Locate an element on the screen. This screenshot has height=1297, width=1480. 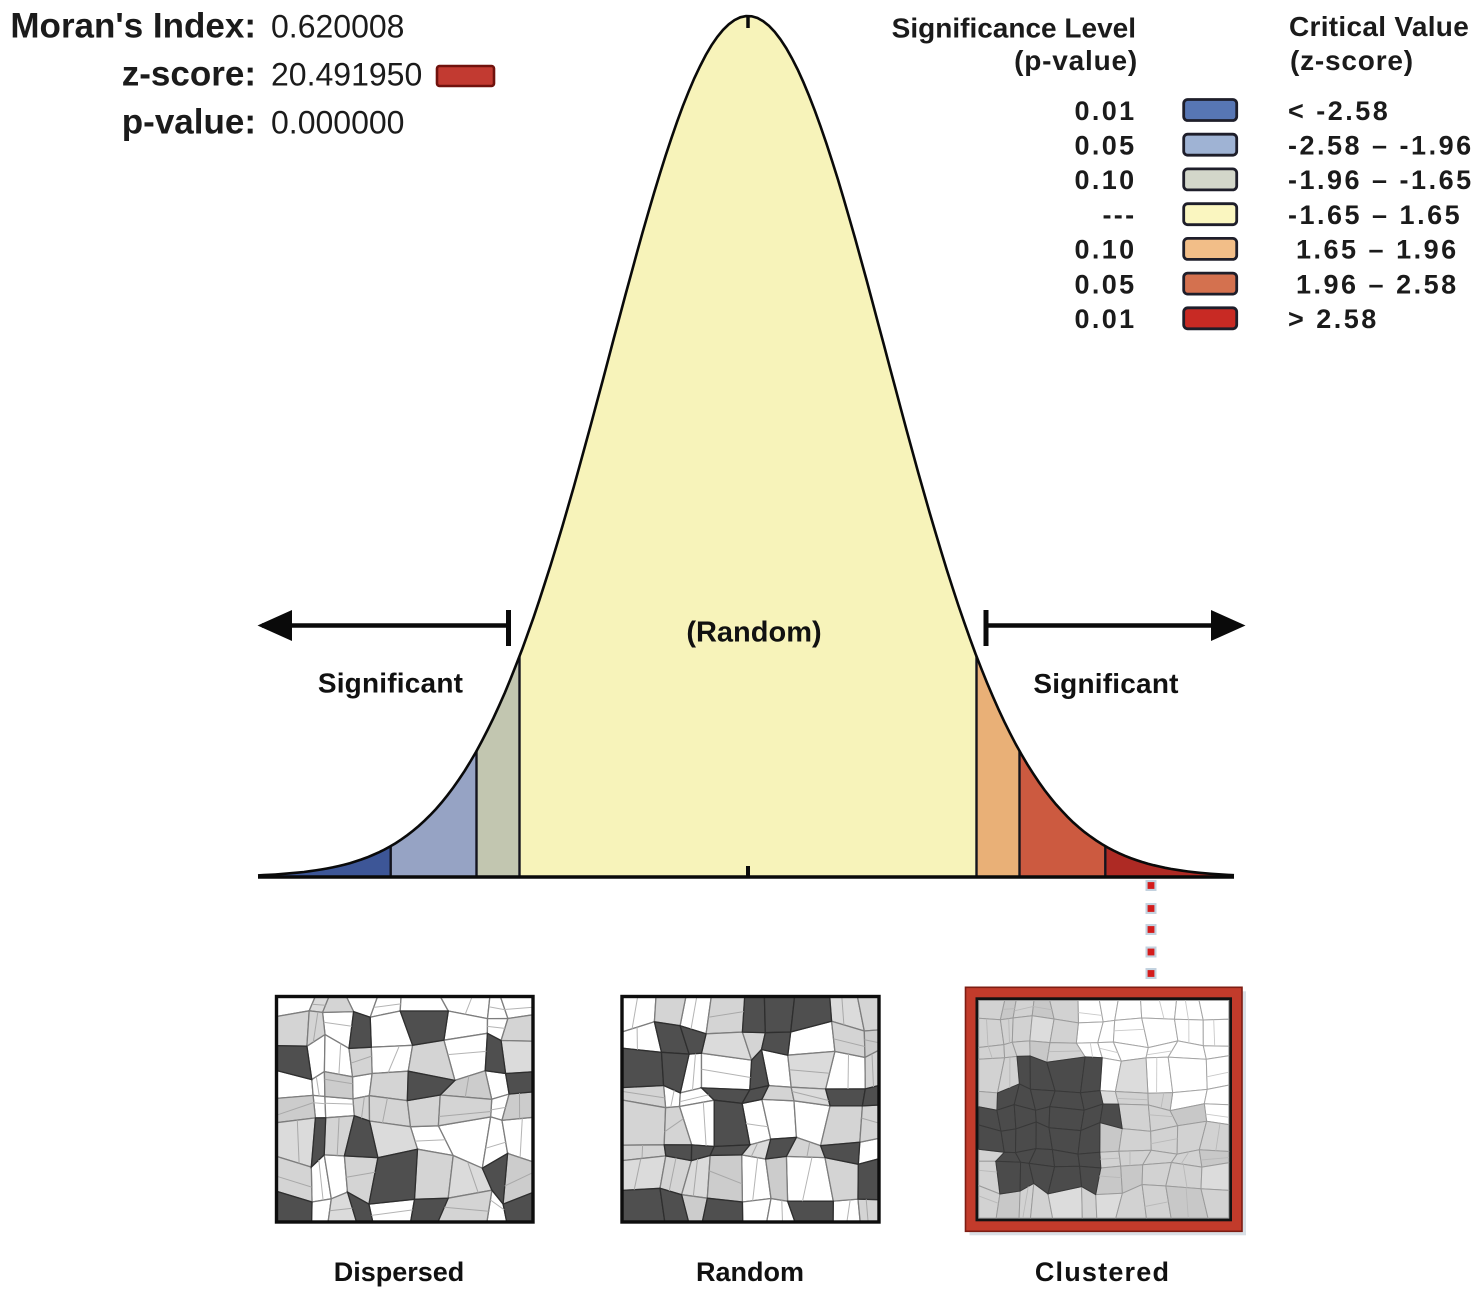
svg-text: 0.620008 is located at coordinates (337, 27).